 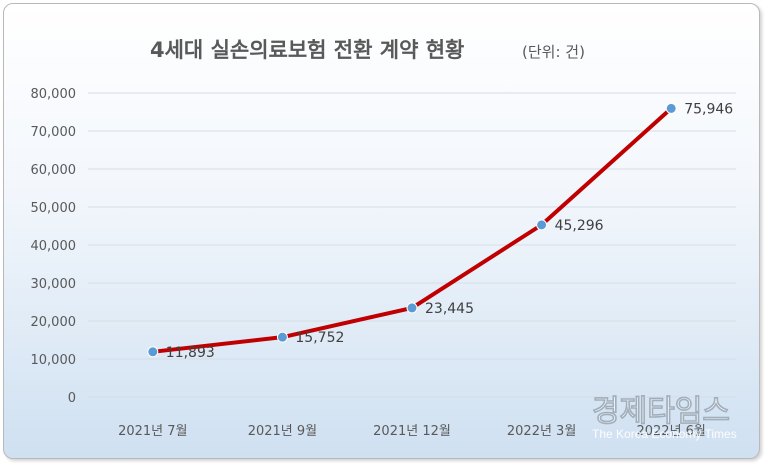 What do you see at coordinates (72, 398) in the screenshot?
I see `y-tick-label: 0` at bounding box center [72, 398].